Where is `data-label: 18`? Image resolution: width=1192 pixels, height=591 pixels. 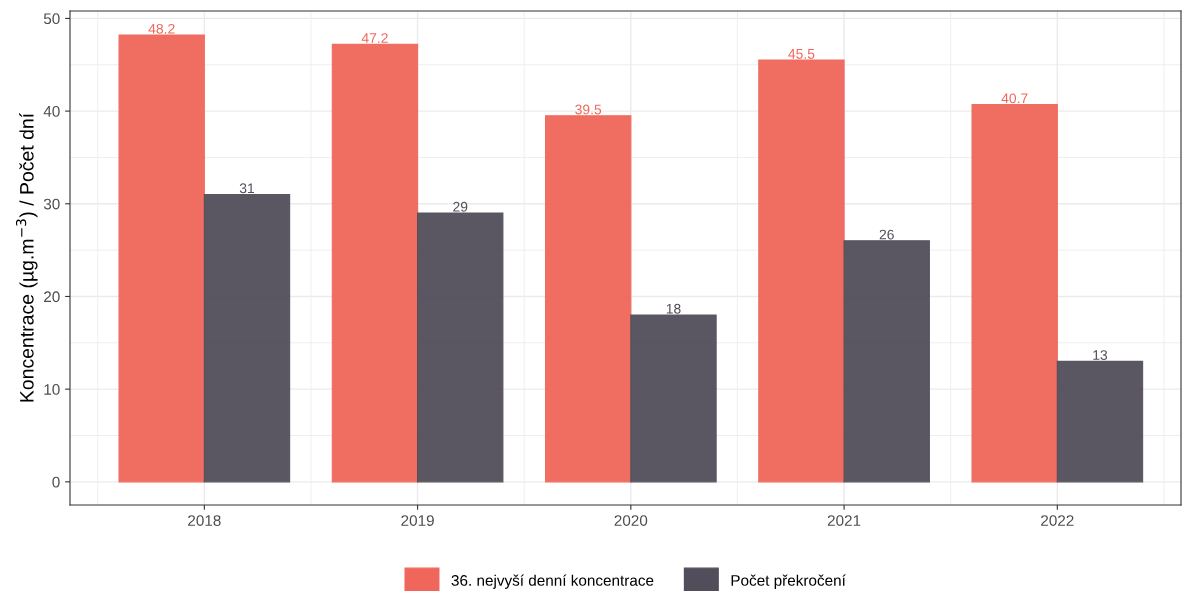
data-label: 18 is located at coordinates (673, 308).